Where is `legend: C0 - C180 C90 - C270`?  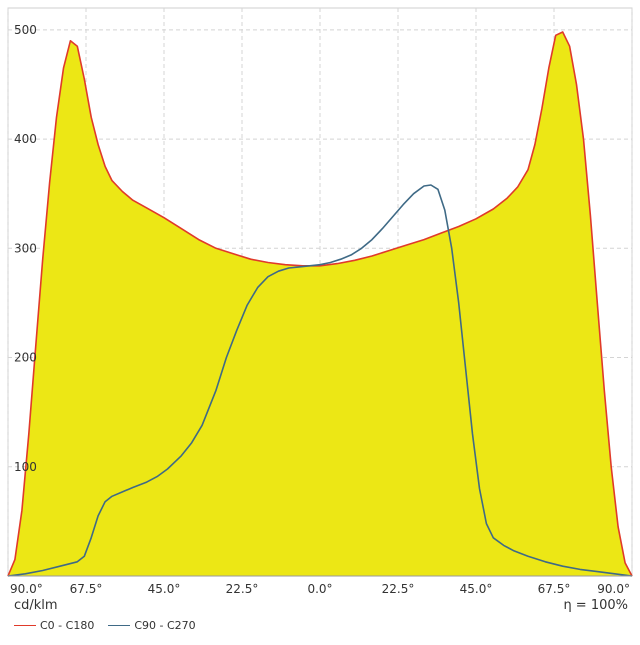 legend: C0 - C180 C90 - C270 is located at coordinates (105, 625).